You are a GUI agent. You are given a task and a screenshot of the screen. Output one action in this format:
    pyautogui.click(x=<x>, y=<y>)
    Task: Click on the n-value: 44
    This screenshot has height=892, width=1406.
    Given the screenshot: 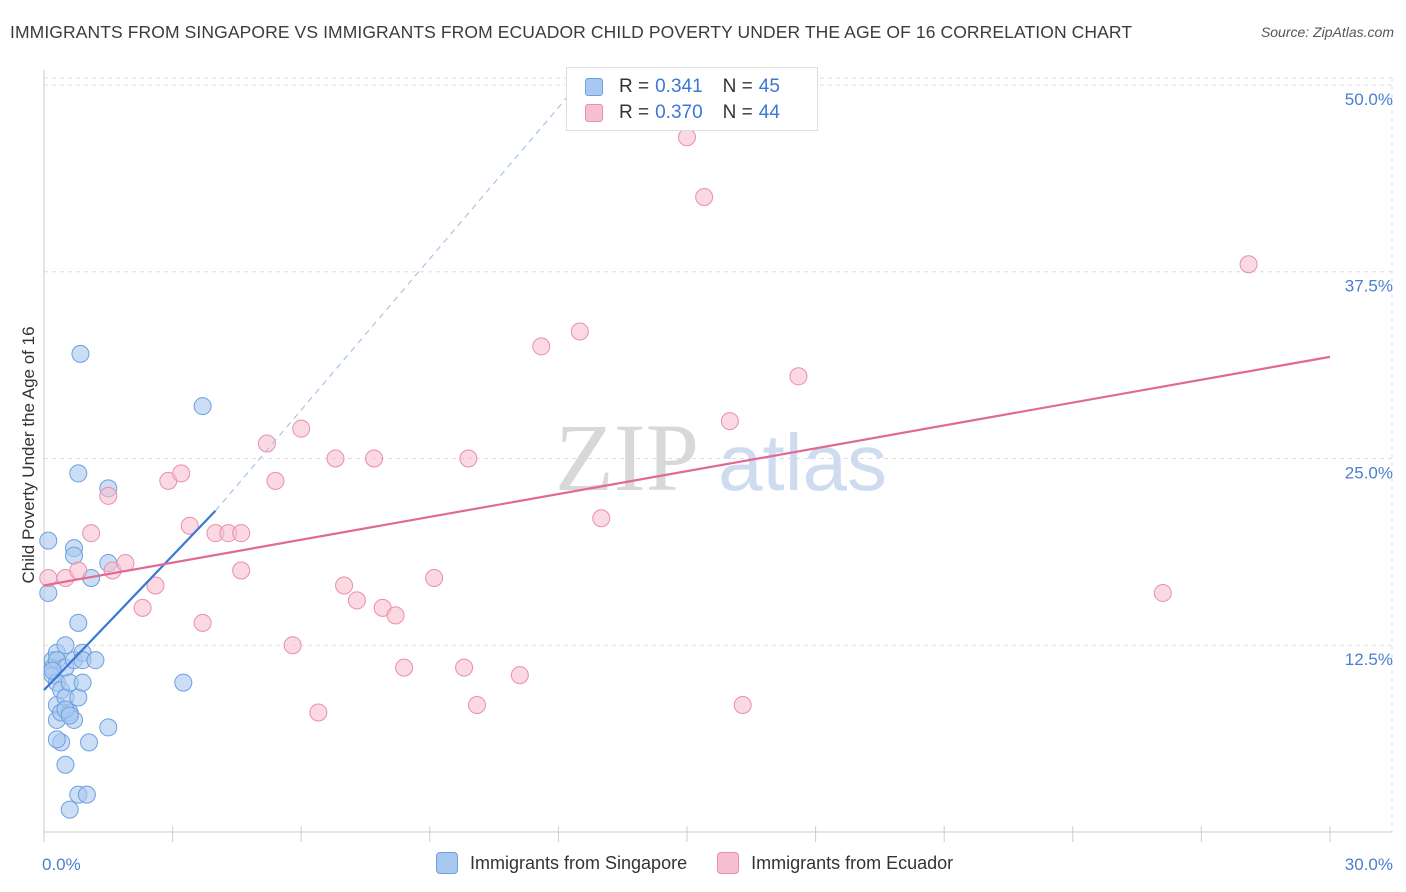 What is the action you would take?
    pyautogui.click(x=769, y=112)
    